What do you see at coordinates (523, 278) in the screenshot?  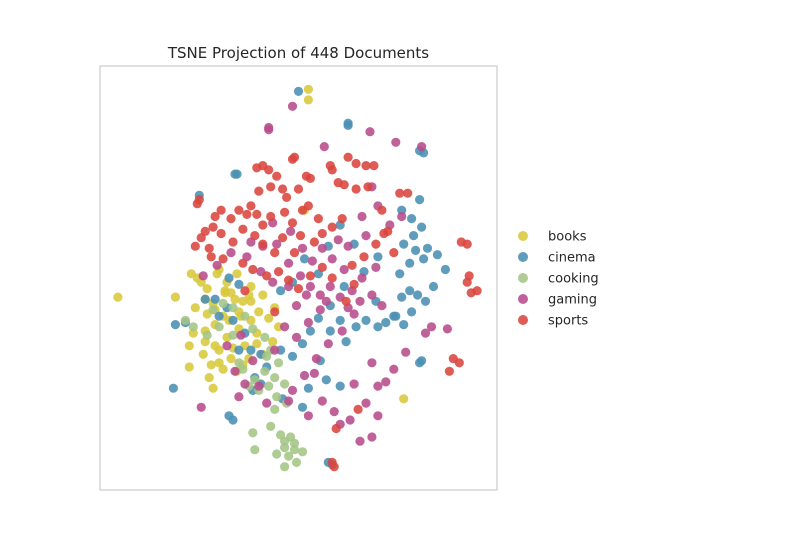 I see `legend-marker-cooking` at bounding box center [523, 278].